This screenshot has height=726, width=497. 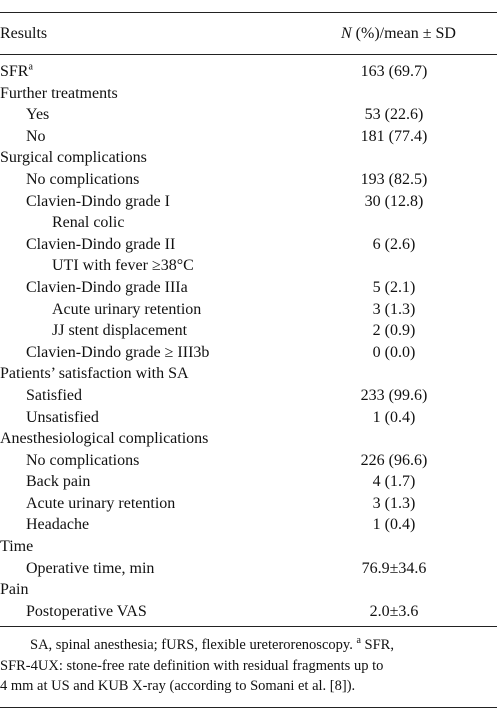 I want to click on row-label: Further treatments, so click(x=59, y=94).